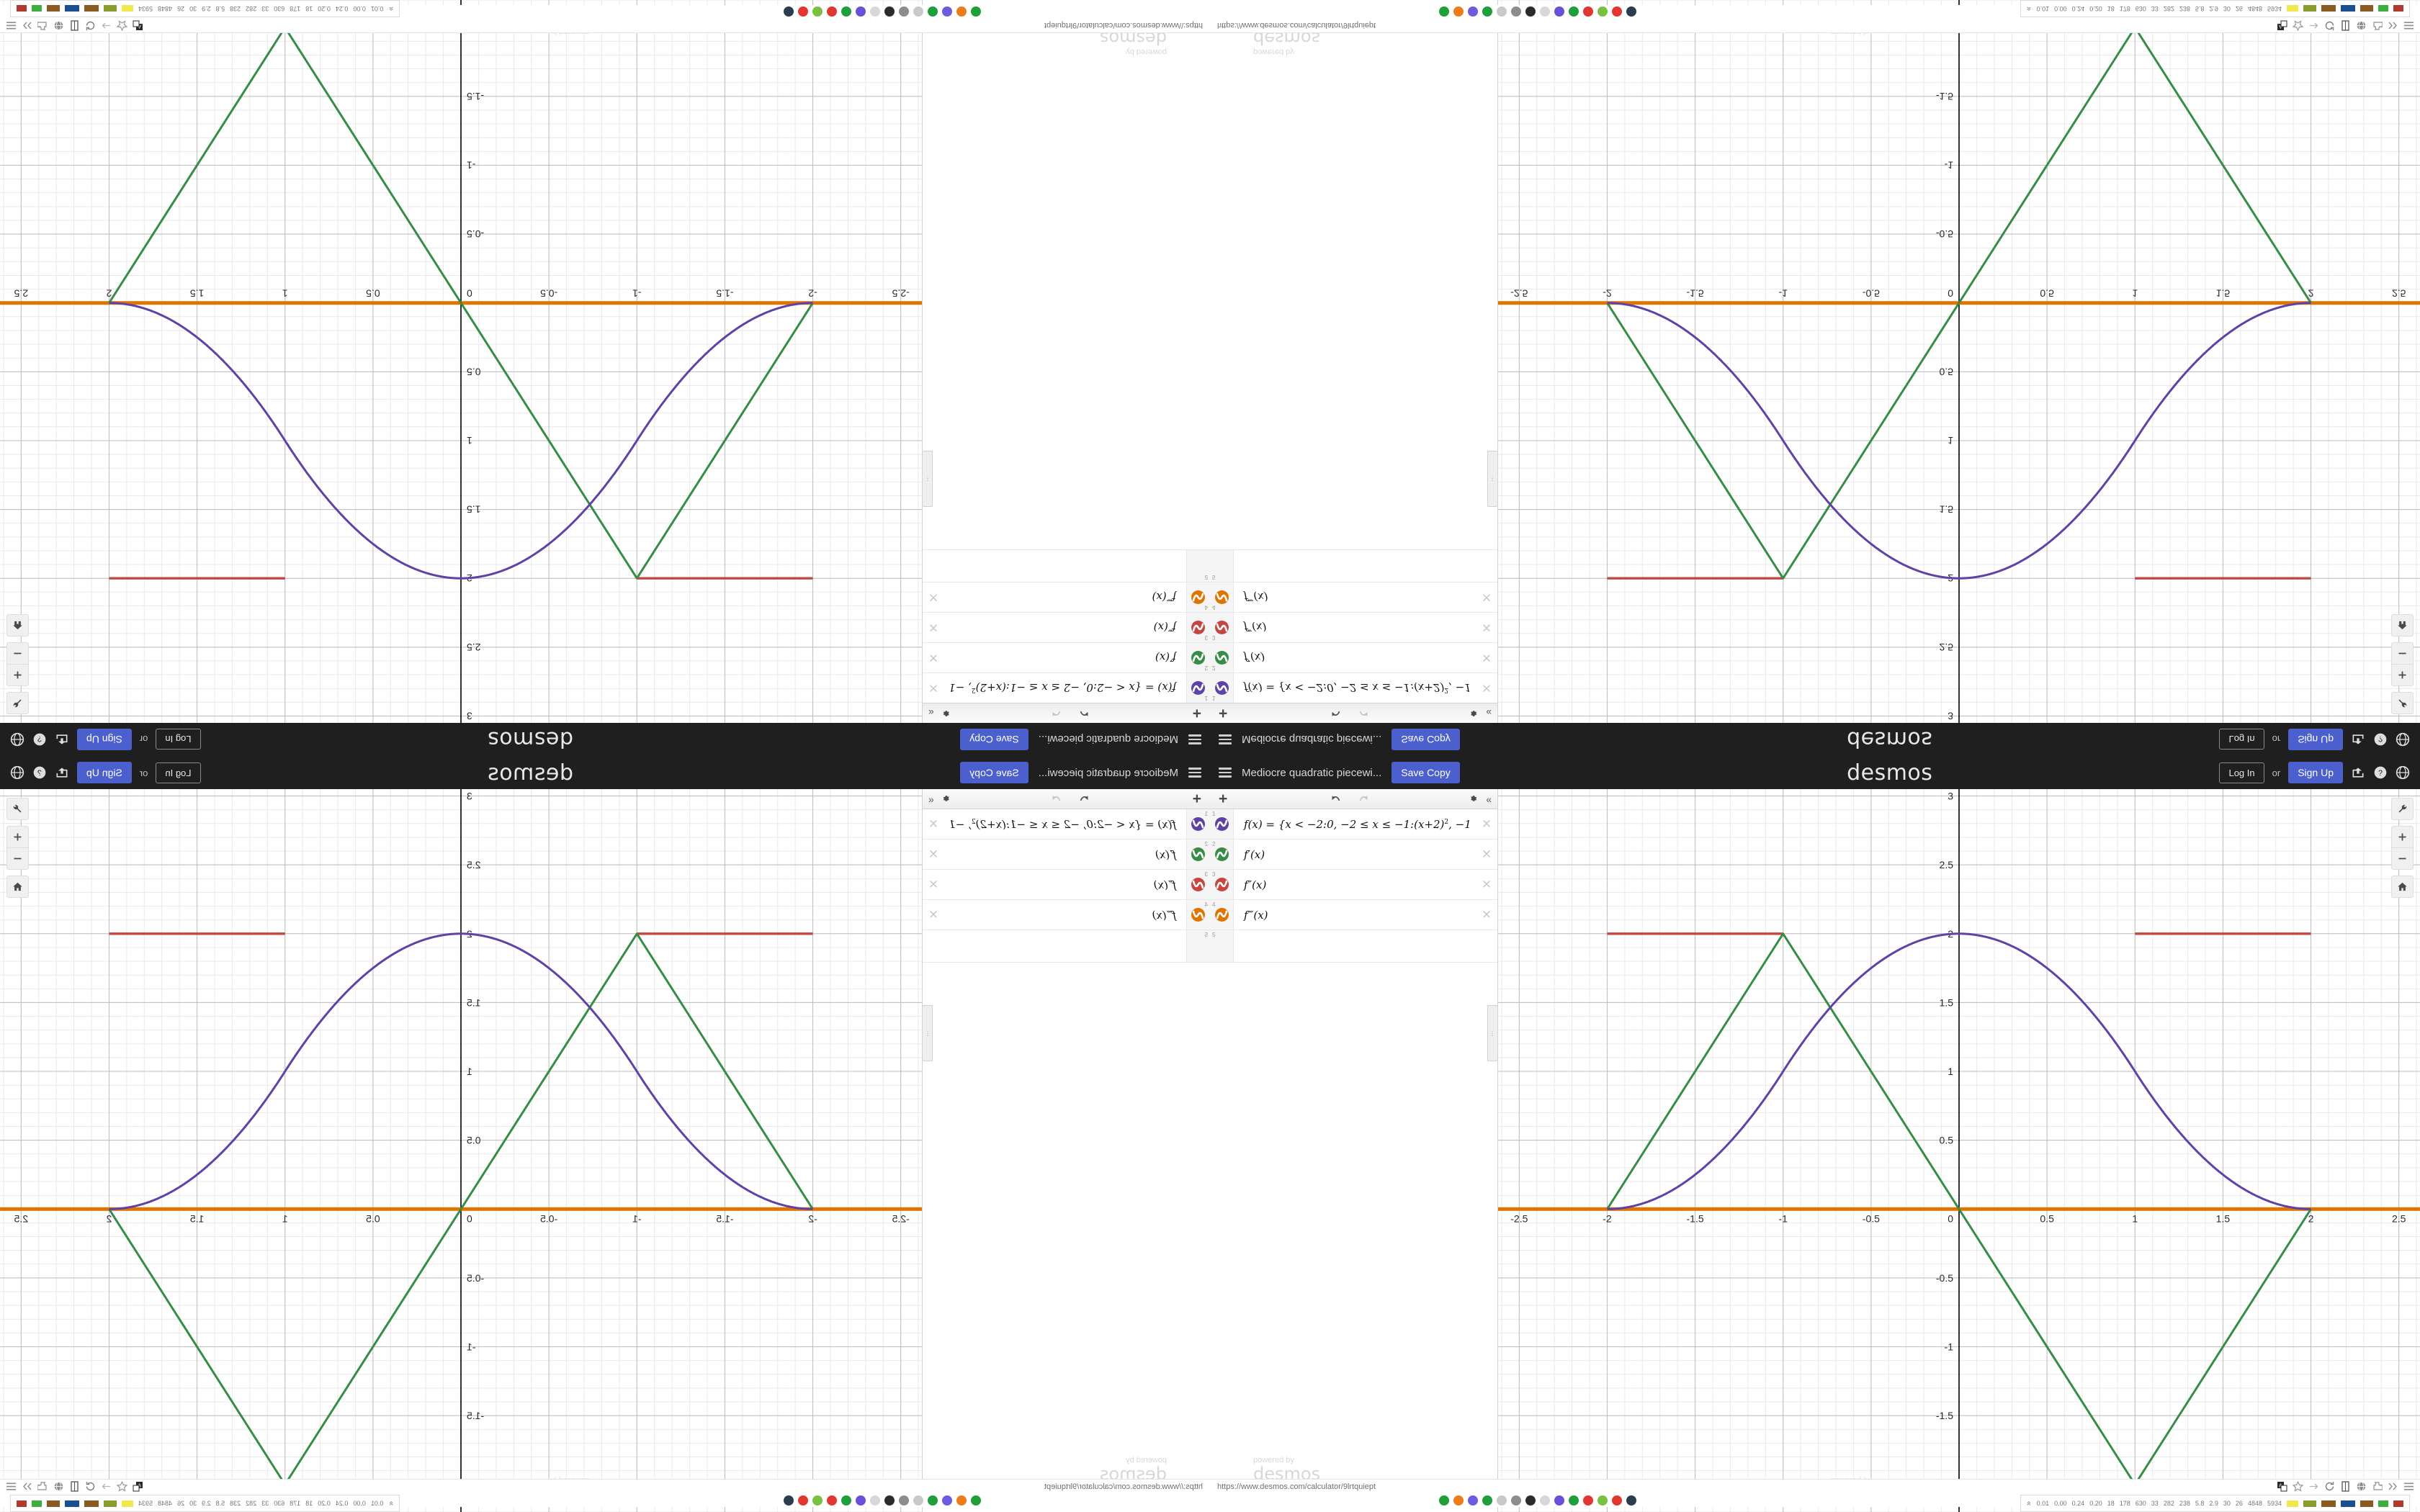 This screenshot has width=2420, height=1512. What do you see at coordinates (2402, 703) in the screenshot?
I see `wrench-icon` at bounding box center [2402, 703].